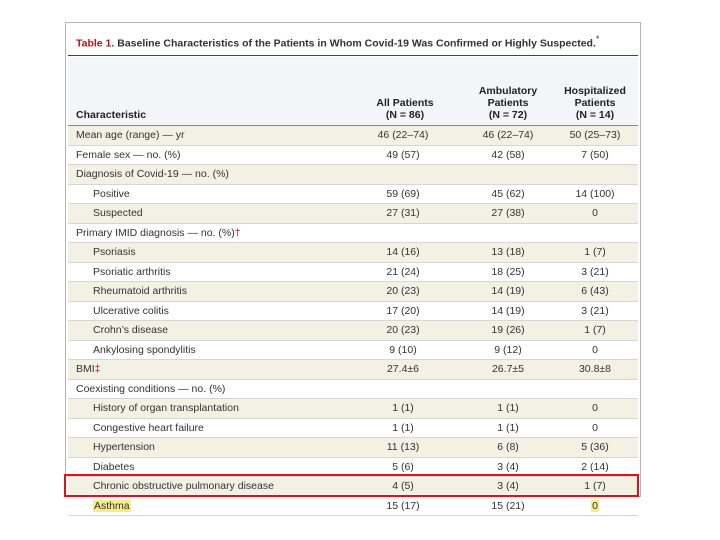 This screenshot has width=720, height=540. Describe the element at coordinates (353, 331) in the screenshot. I see `table-row: Crohn’s disease 20 (23) 19 (26) 1 (7)` at that location.